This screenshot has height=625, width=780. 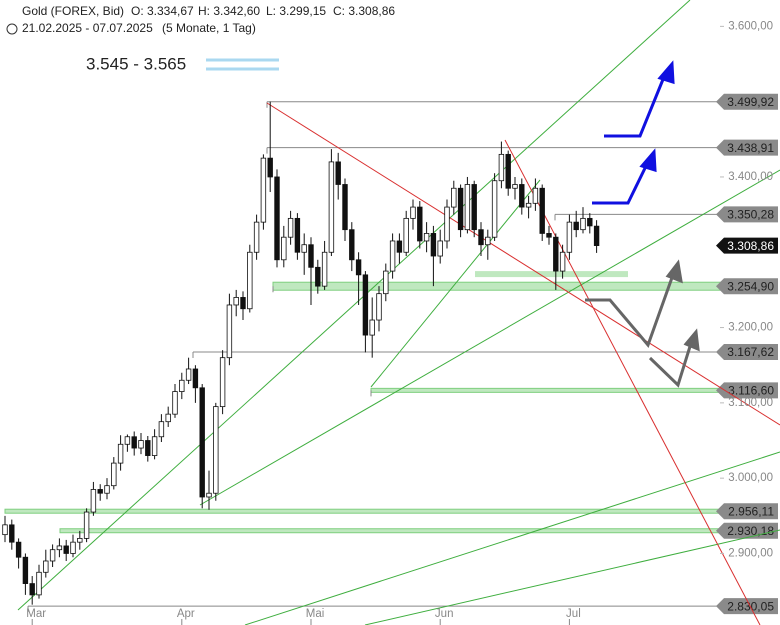 What do you see at coordinates (750, 286) in the screenshot?
I see `level-label: 3.254,90` at bounding box center [750, 286].